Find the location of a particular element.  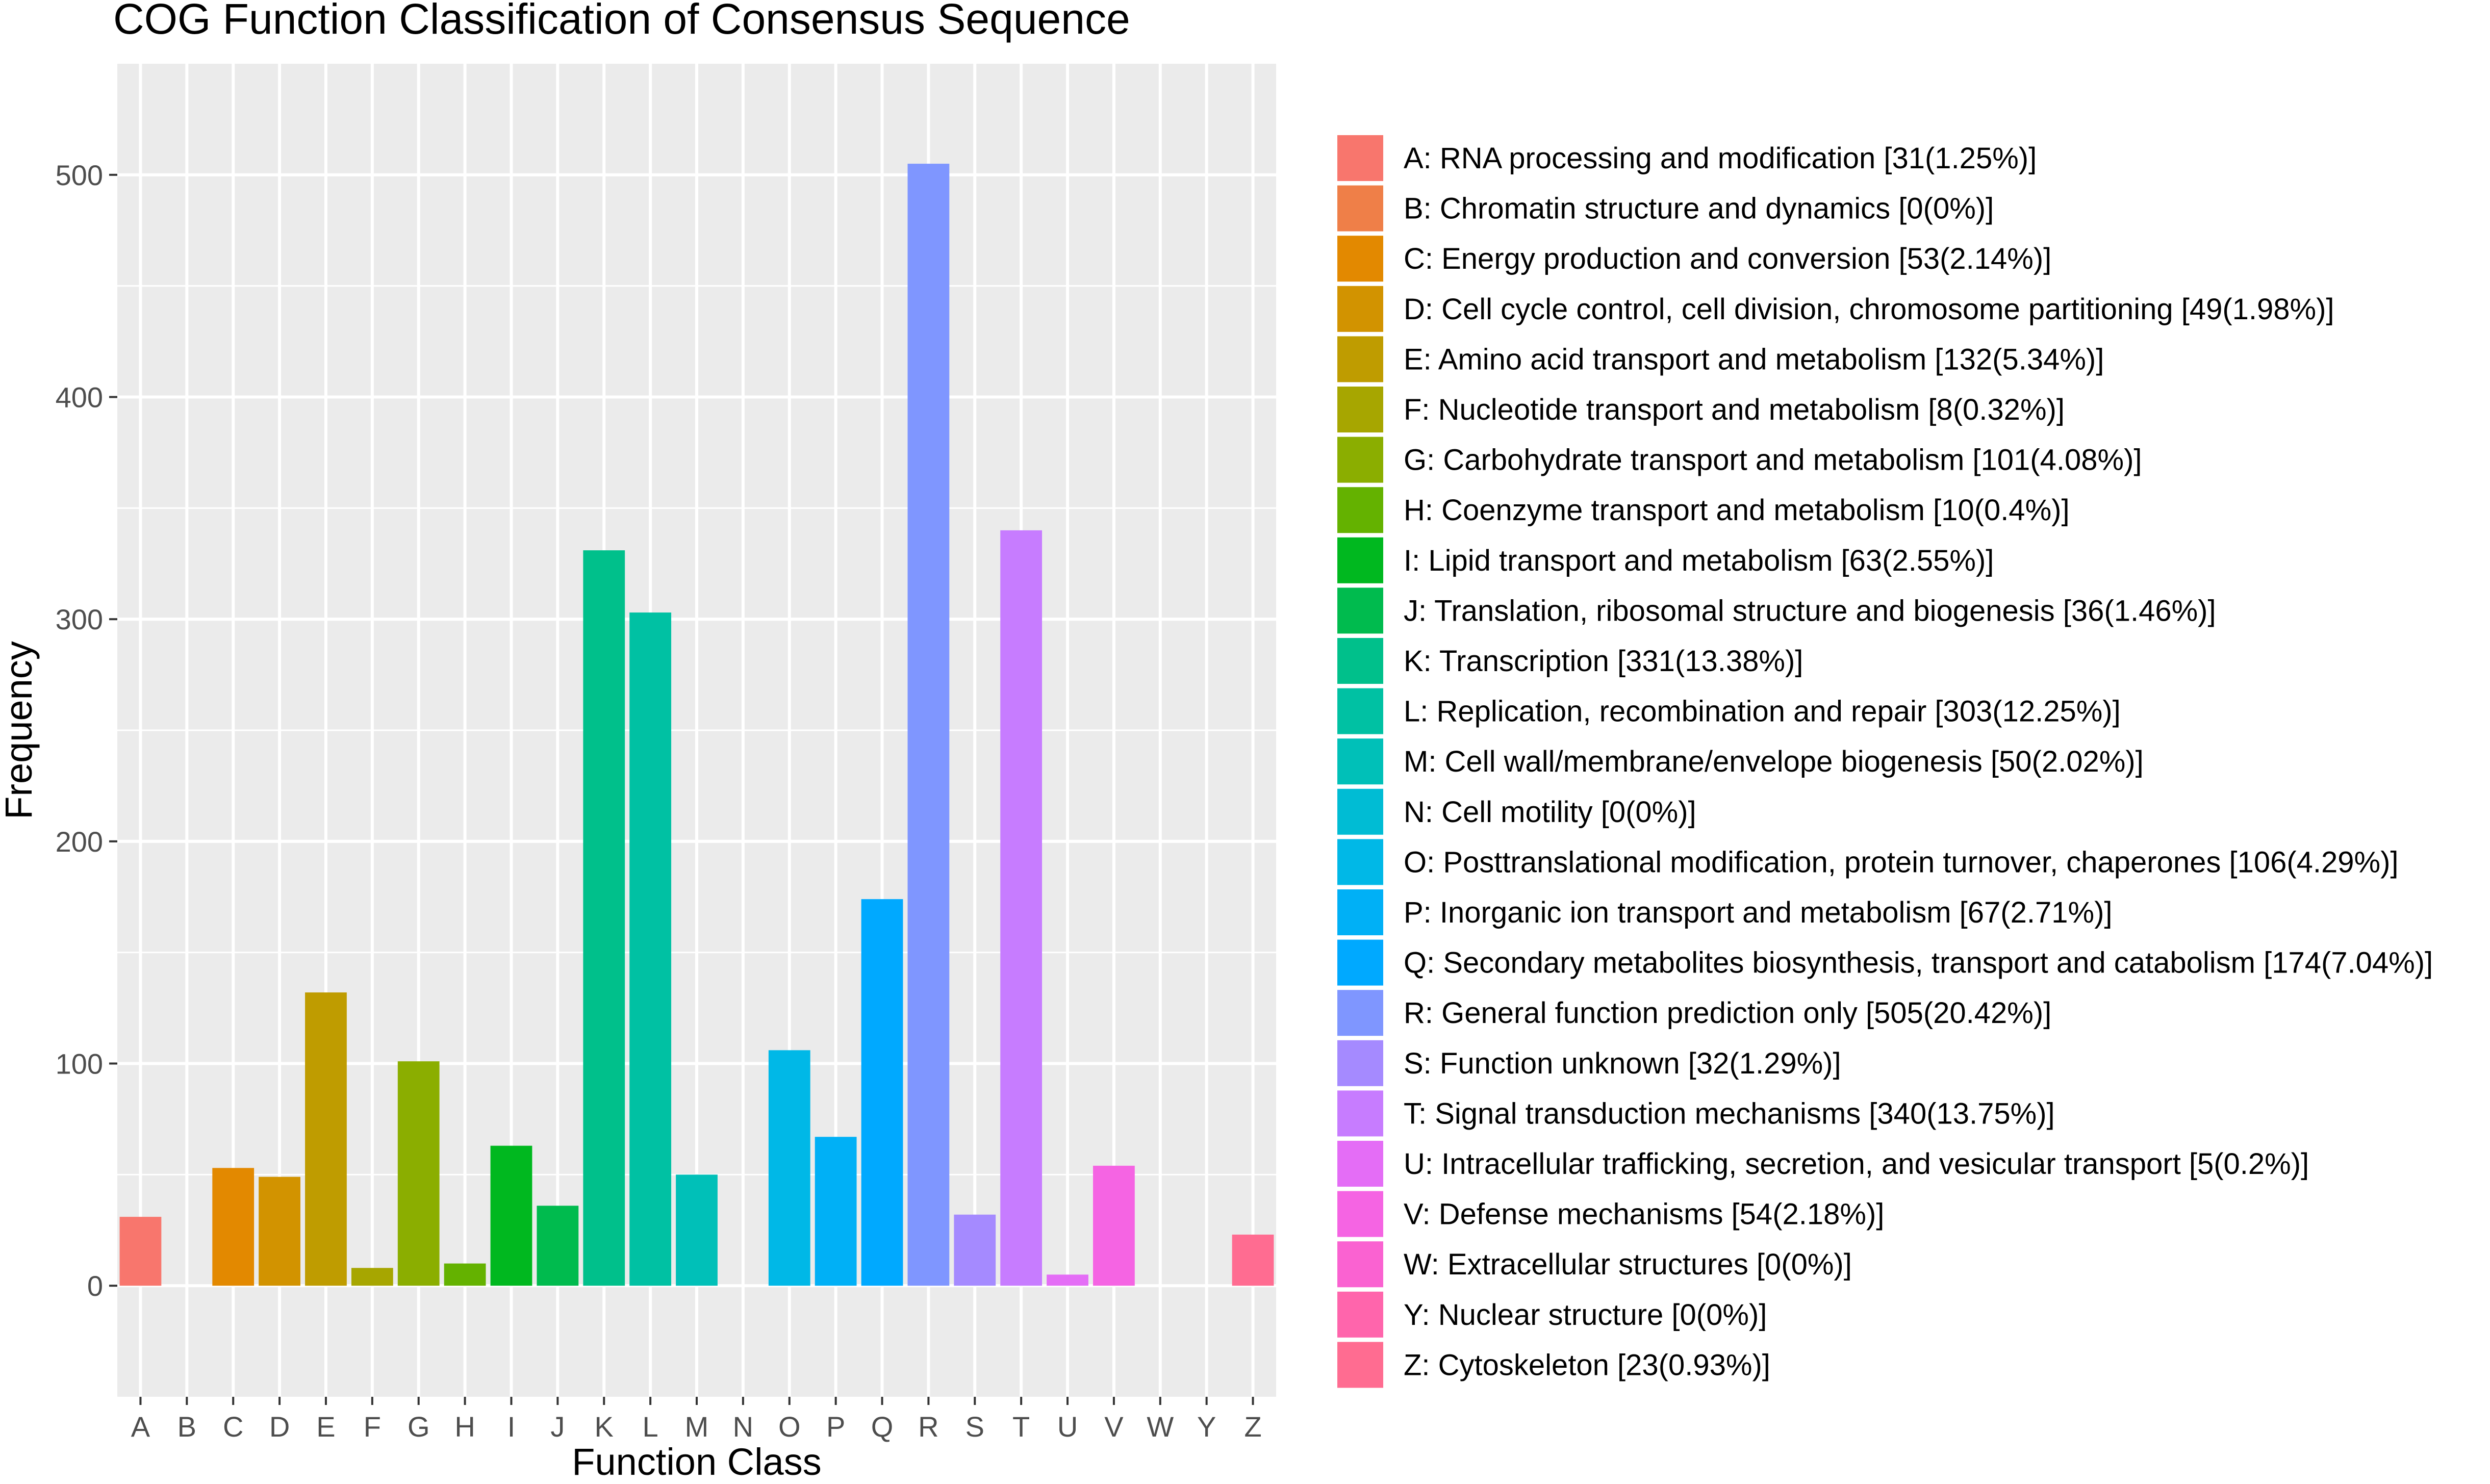

legend-key-P is located at coordinates (1360, 912).